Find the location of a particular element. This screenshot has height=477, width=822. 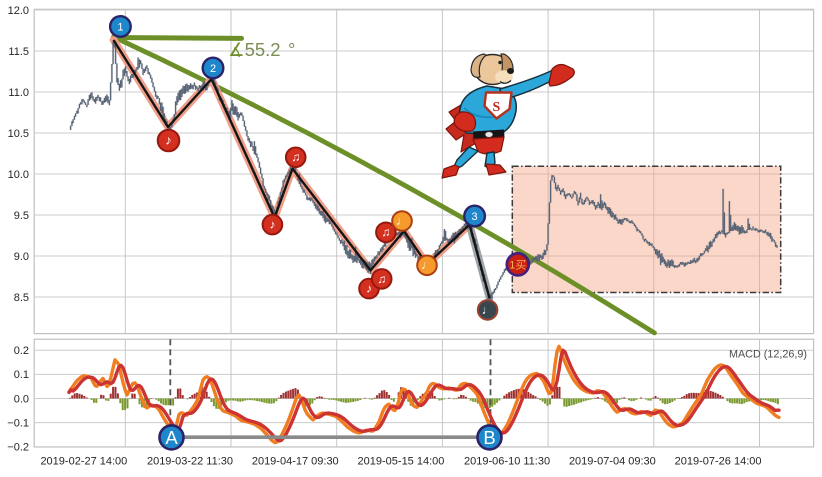

svg-text: 2019-06-10 11:30 is located at coordinates (507, 462).